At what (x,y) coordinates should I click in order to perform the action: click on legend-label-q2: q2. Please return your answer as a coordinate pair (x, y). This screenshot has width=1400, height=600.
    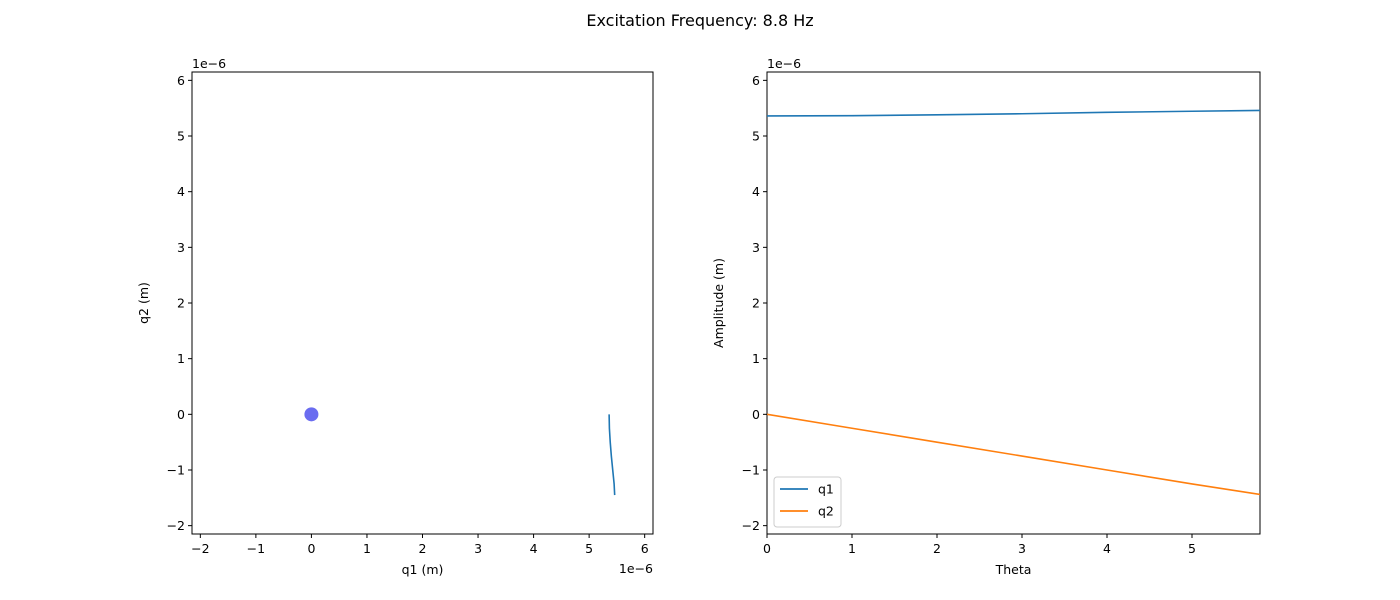
    Looking at the image, I should click on (826, 511).